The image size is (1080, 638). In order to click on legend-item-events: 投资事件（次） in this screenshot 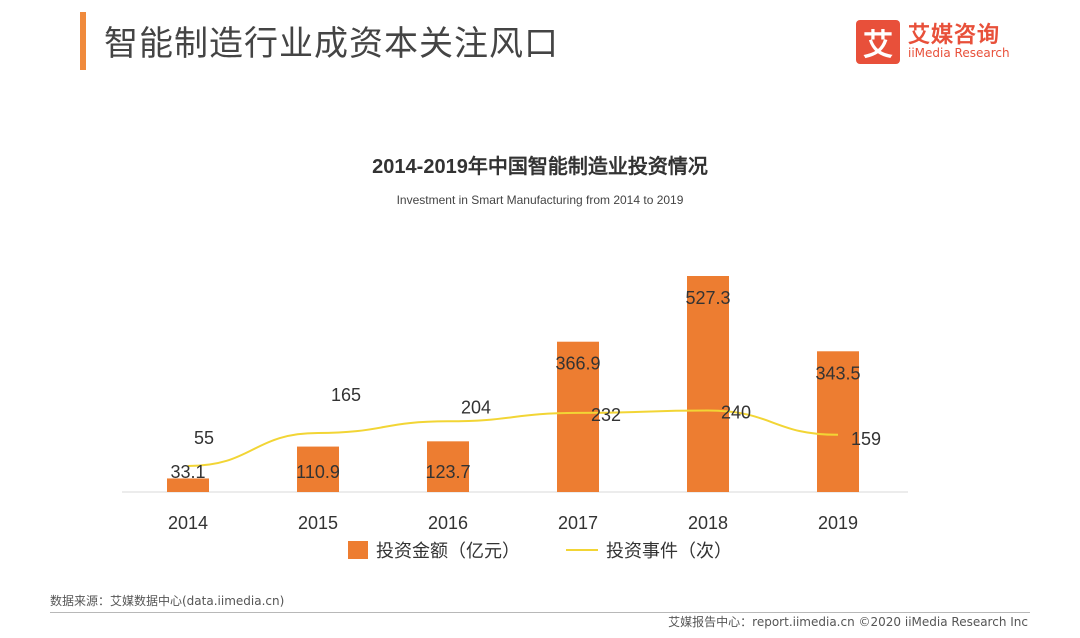, I will do `click(649, 550)`.